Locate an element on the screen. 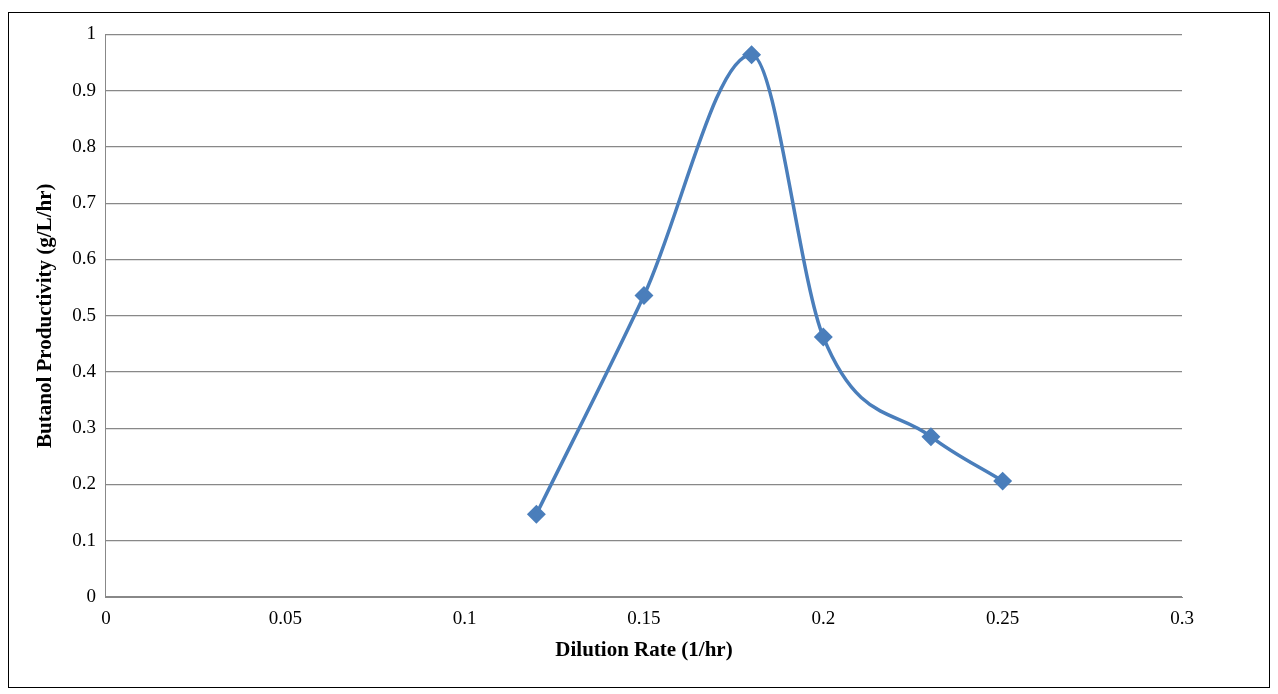  x-tick-label: 0 is located at coordinates (106, 618).